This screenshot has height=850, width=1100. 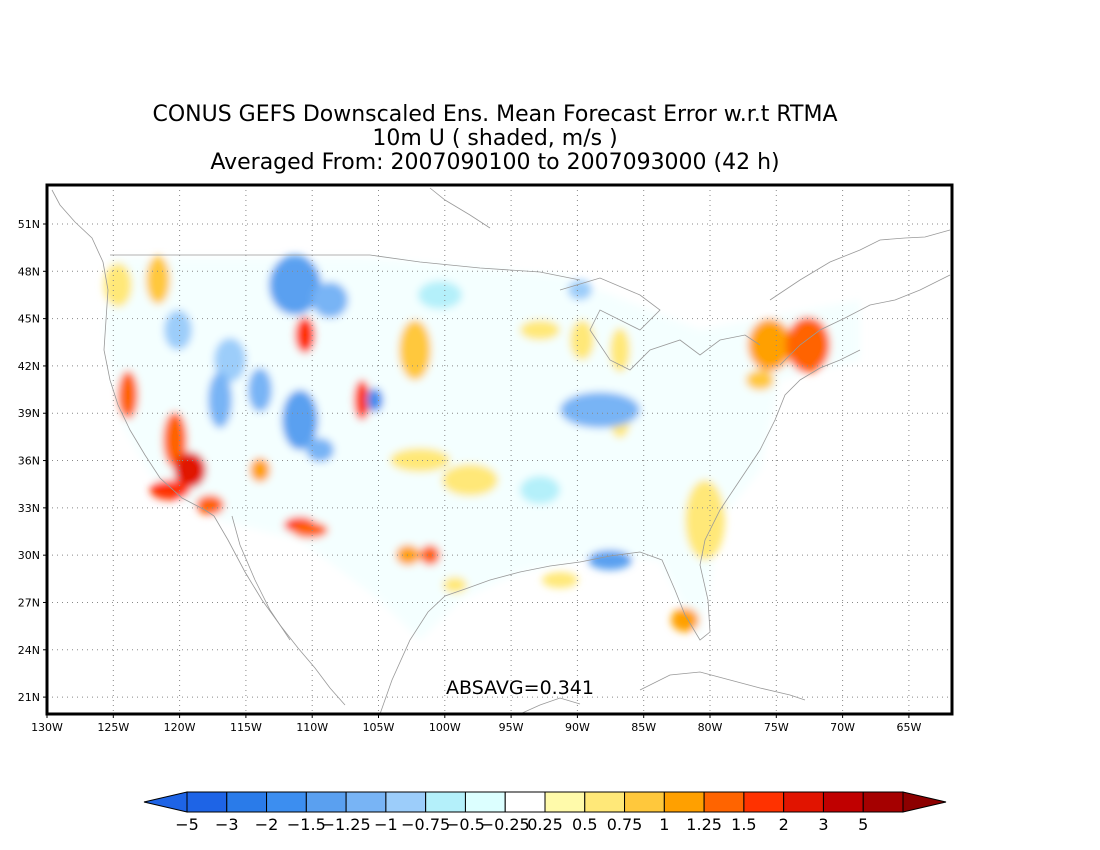 I want to click on colorbar-label: −3, so click(x=227, y=824).